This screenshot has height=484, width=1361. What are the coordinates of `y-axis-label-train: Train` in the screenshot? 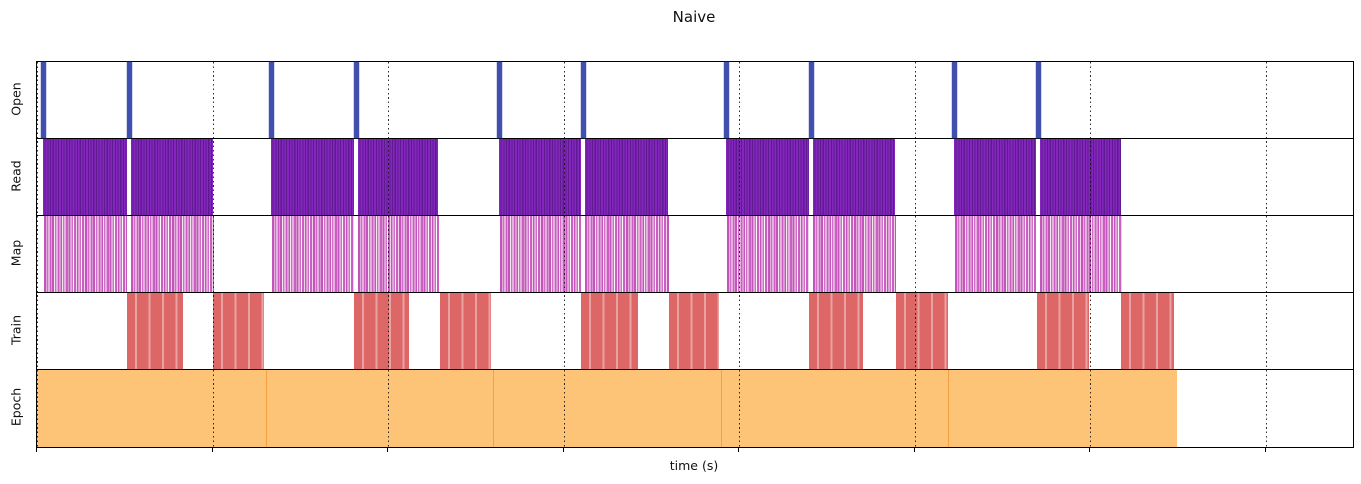 It's located at (16, 330).